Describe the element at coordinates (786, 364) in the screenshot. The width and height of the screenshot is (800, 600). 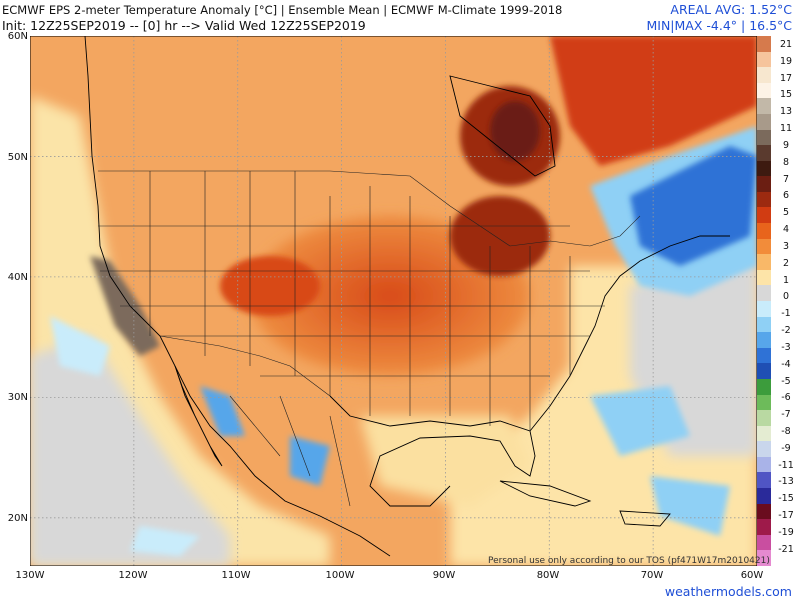
I see `legend-label: -4` at that location.